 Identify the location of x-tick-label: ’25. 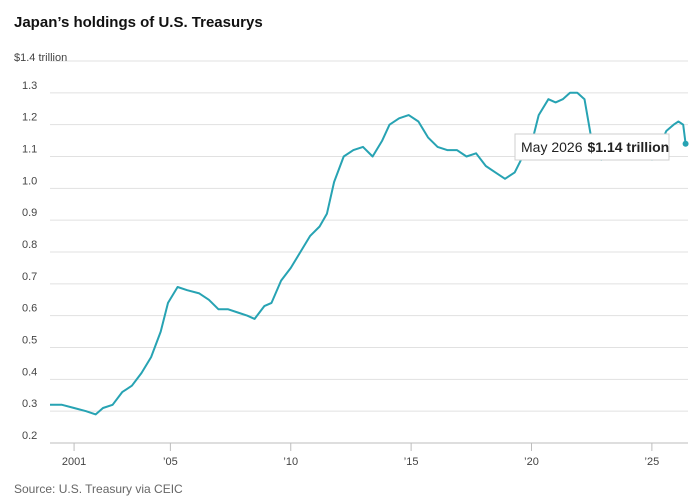
(652, 462).